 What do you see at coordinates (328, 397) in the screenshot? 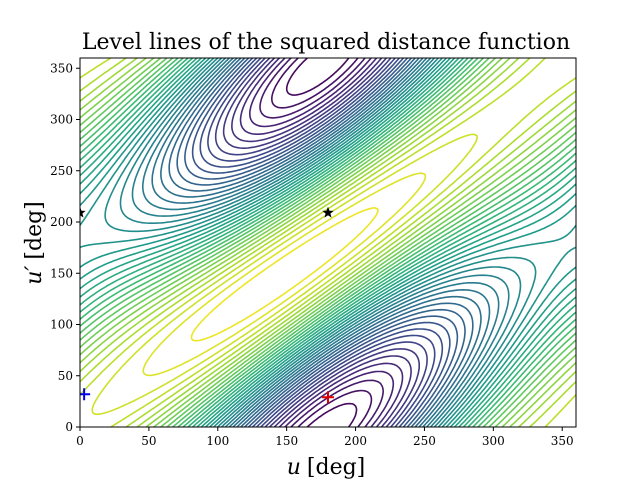
I see `plus-marker` at bounding box center [328, 397].